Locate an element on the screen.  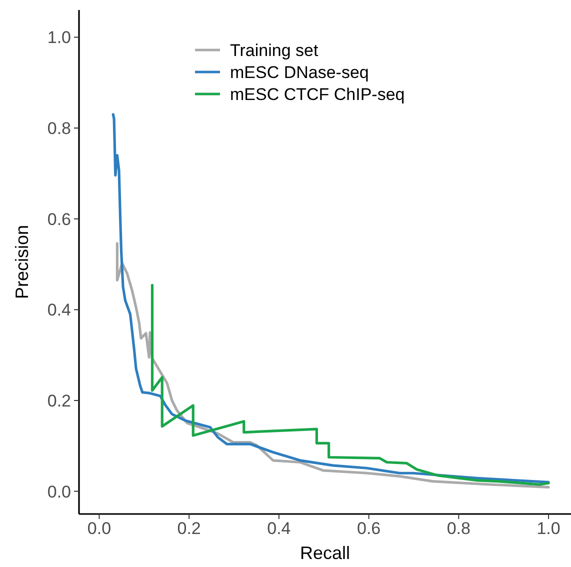
y-tick-label: 0.0 is located at coordinates (59, 492).